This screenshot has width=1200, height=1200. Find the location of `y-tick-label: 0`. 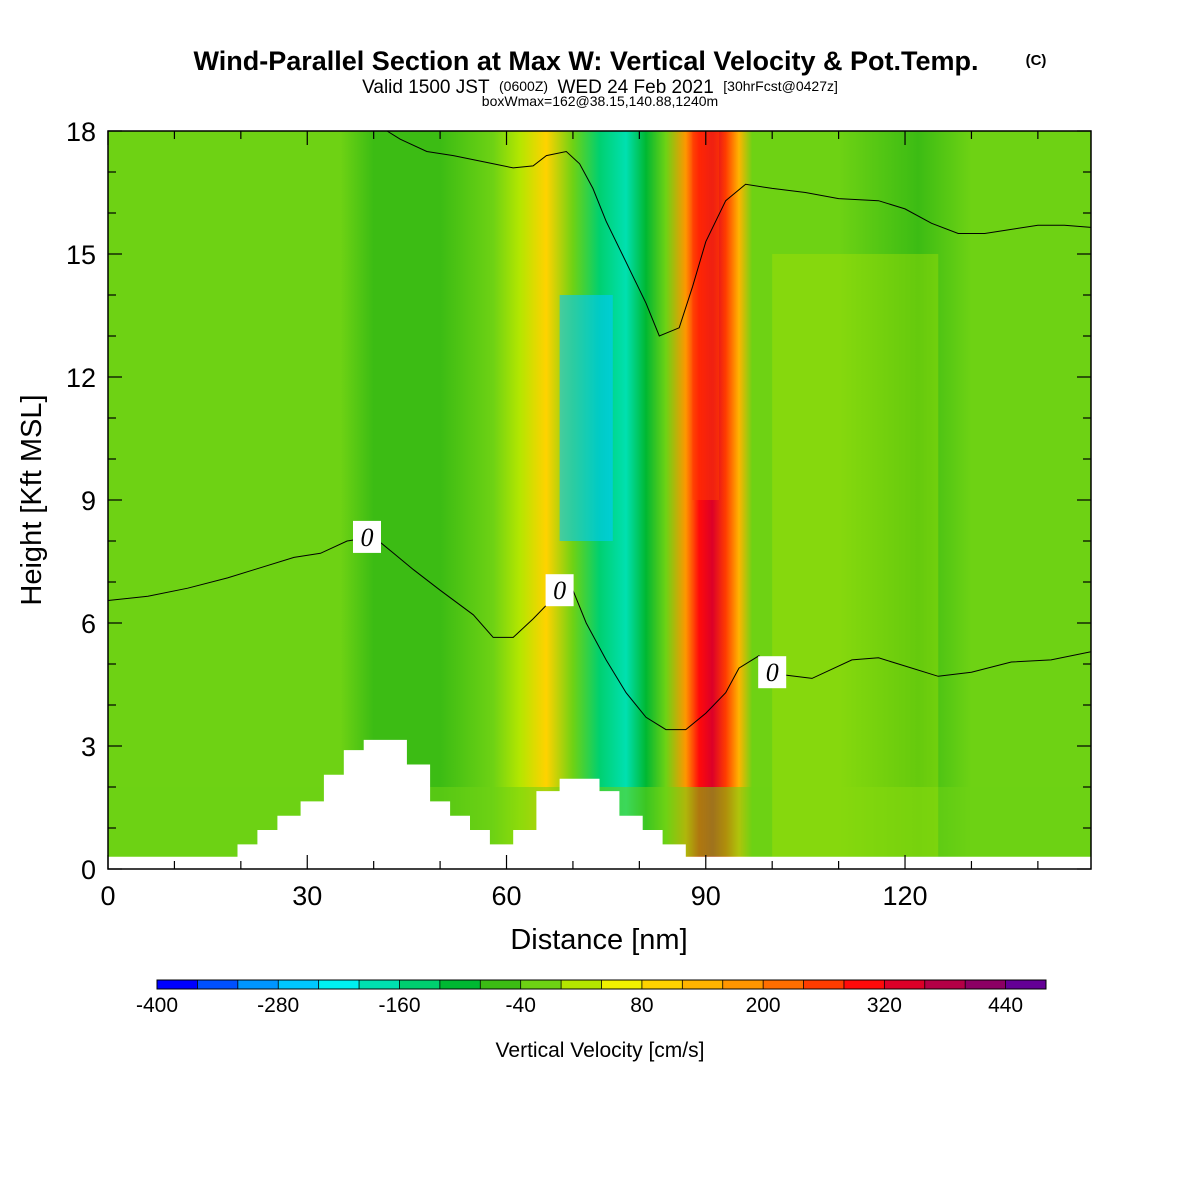

y-tick-label: 0 is located at coordinates (88, 870).